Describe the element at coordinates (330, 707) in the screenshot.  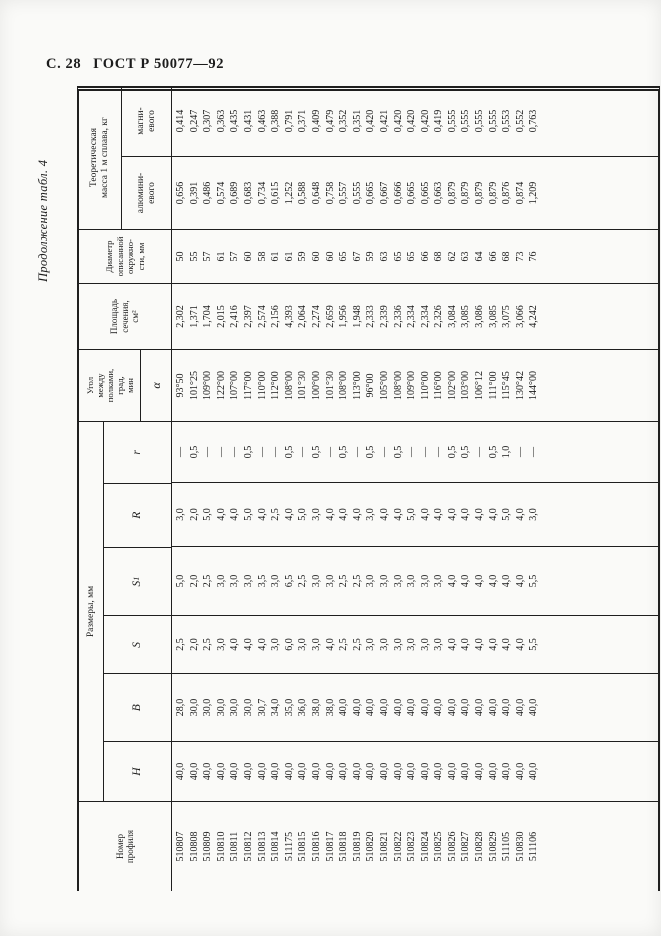
I see `table-cell: 38,0` at that location.